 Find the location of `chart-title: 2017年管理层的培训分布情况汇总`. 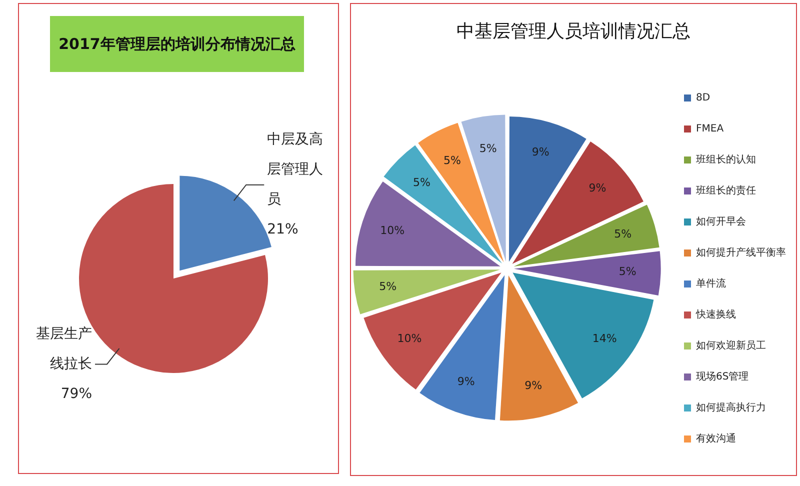

chart-title: 2017年管理层的培训分布情况汇总 is located at coordinates (177, 44).